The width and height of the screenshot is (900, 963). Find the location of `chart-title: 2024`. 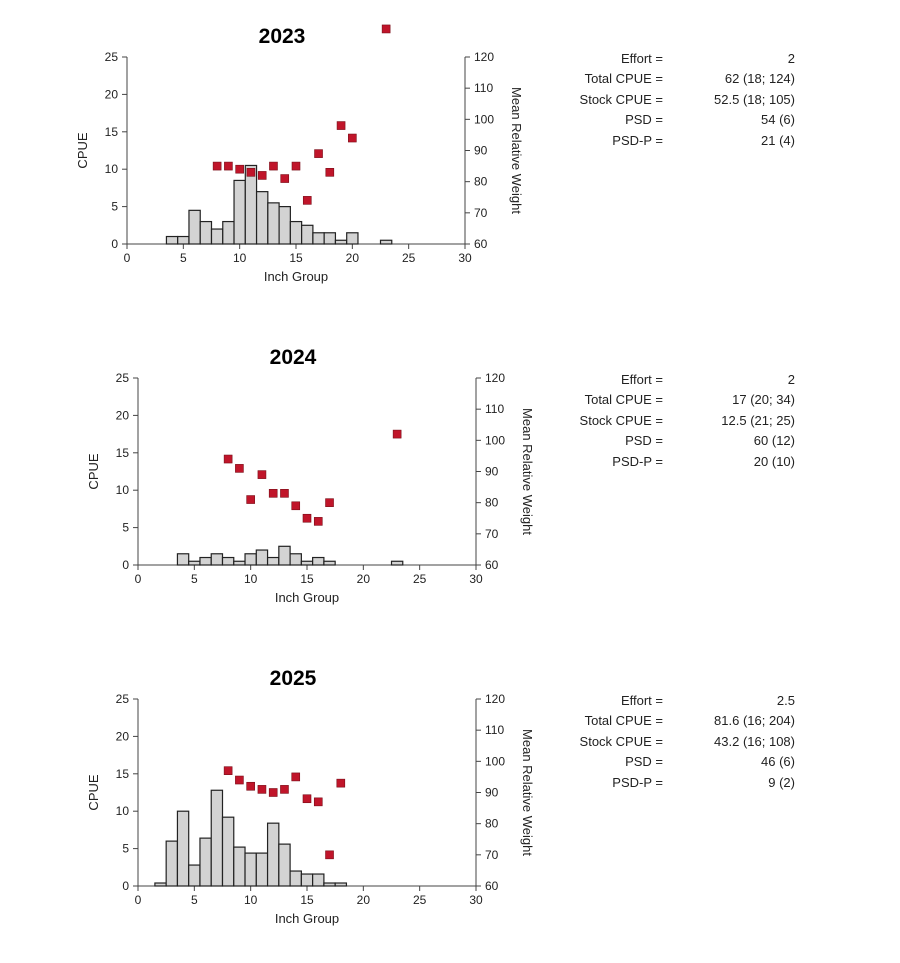

chart-title: 2024 is located at coordinates (293, 357).